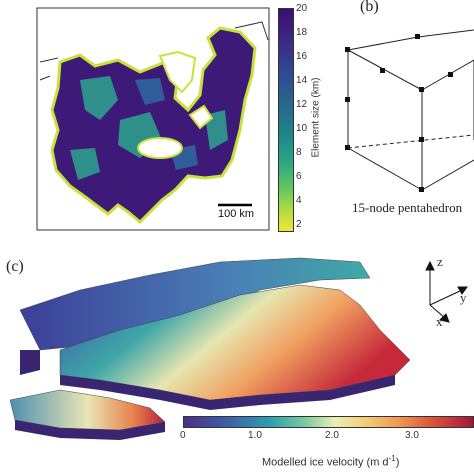 The height and width of the screenshot is (474, 474). Describe the element at coordinates (302, 80) in the screenshot. I see `colorbar-a-tick: 14` at that location.